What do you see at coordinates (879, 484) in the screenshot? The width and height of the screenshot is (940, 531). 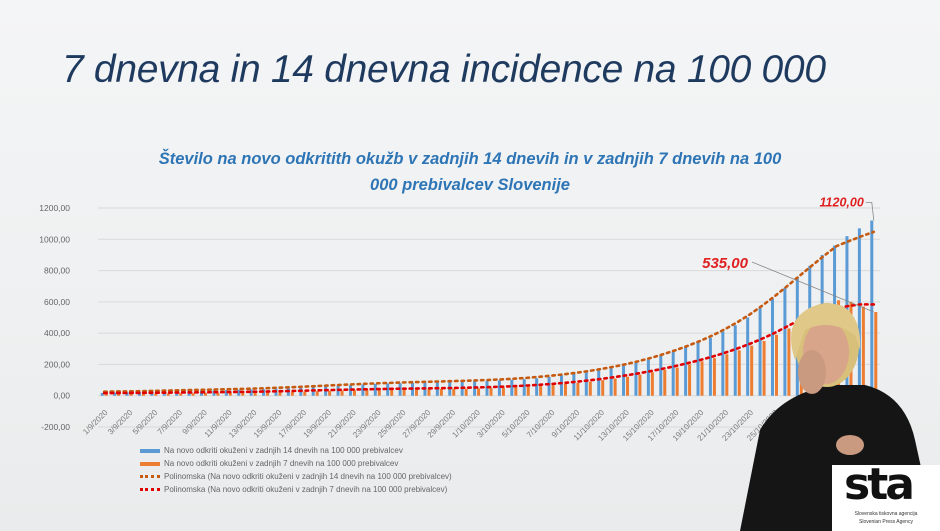 I see `logo-mark: sta` at bounding box center [879, 484].